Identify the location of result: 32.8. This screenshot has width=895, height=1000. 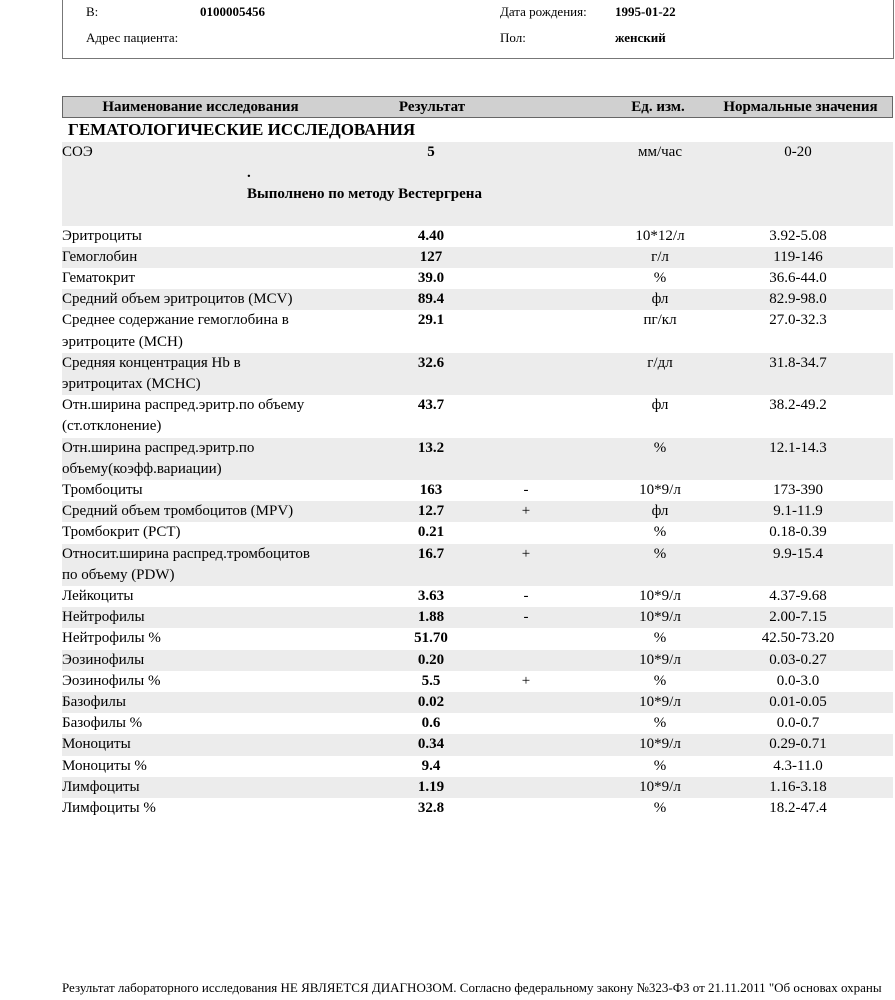
(431, 808).